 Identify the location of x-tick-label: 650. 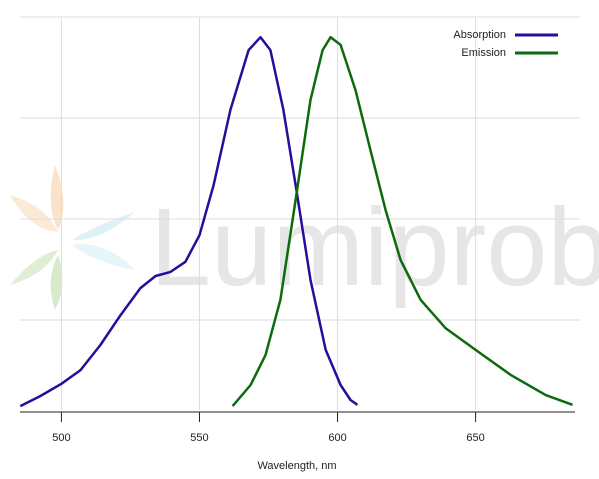
(475, 438).